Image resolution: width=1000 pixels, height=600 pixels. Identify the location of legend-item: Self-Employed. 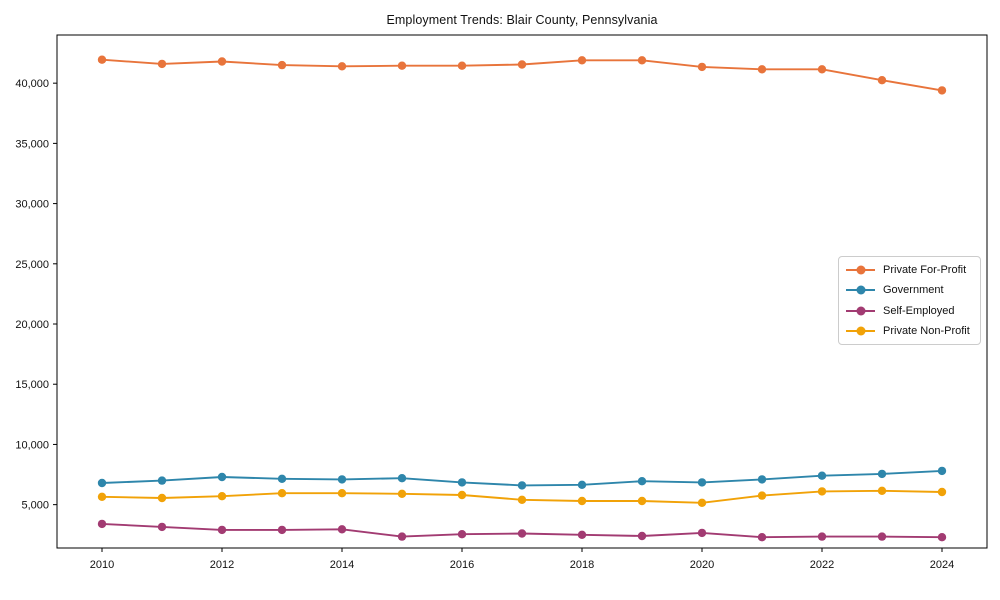
(909, 311).